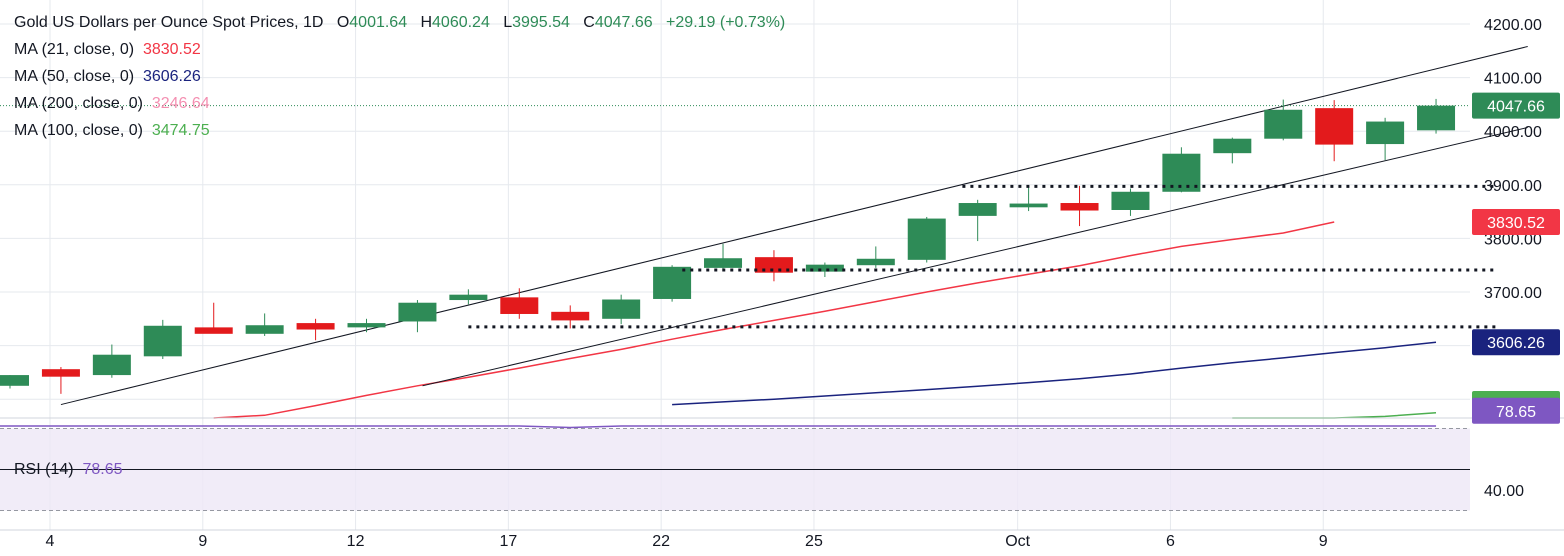 The width and height of the screenshot is (1564, 556). Describe the element at coordinates (508, 22) in the screenshot. I see `low-label: L` at that location.